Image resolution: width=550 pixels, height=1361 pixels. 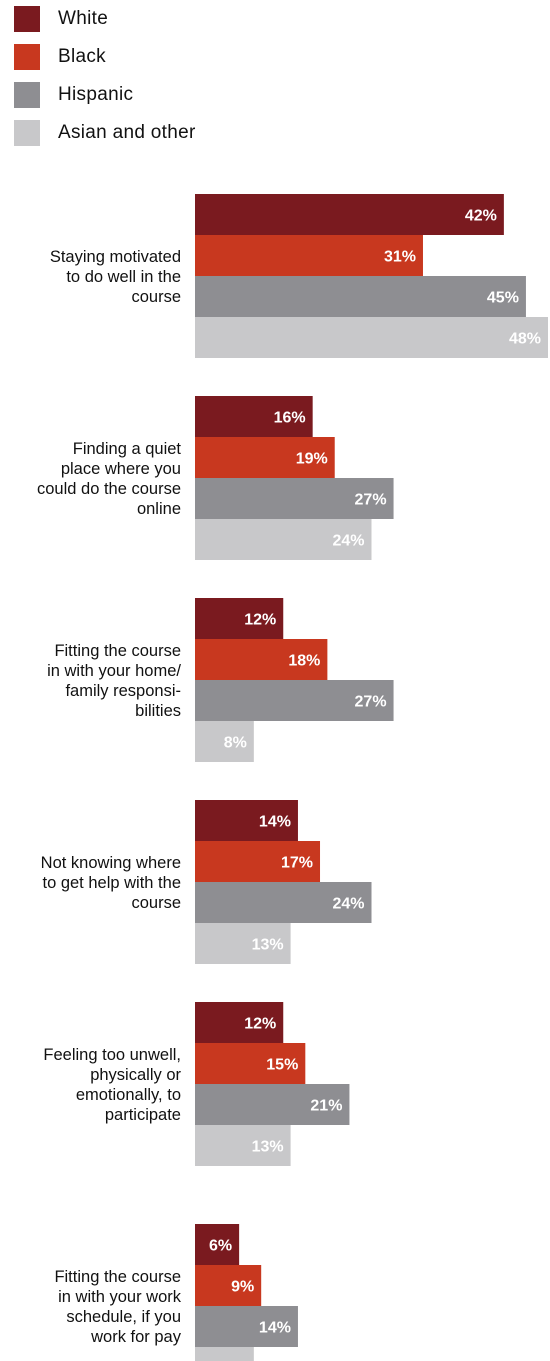 I want to click on category-label-line: family responsi-, so click(x=123, y=691).